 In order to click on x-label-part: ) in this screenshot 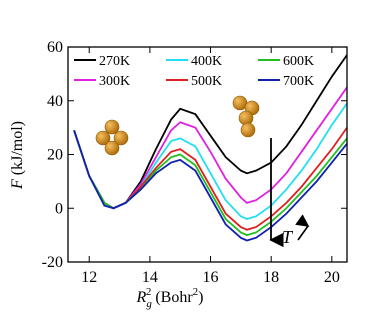, I will do `click(200, 297)`.